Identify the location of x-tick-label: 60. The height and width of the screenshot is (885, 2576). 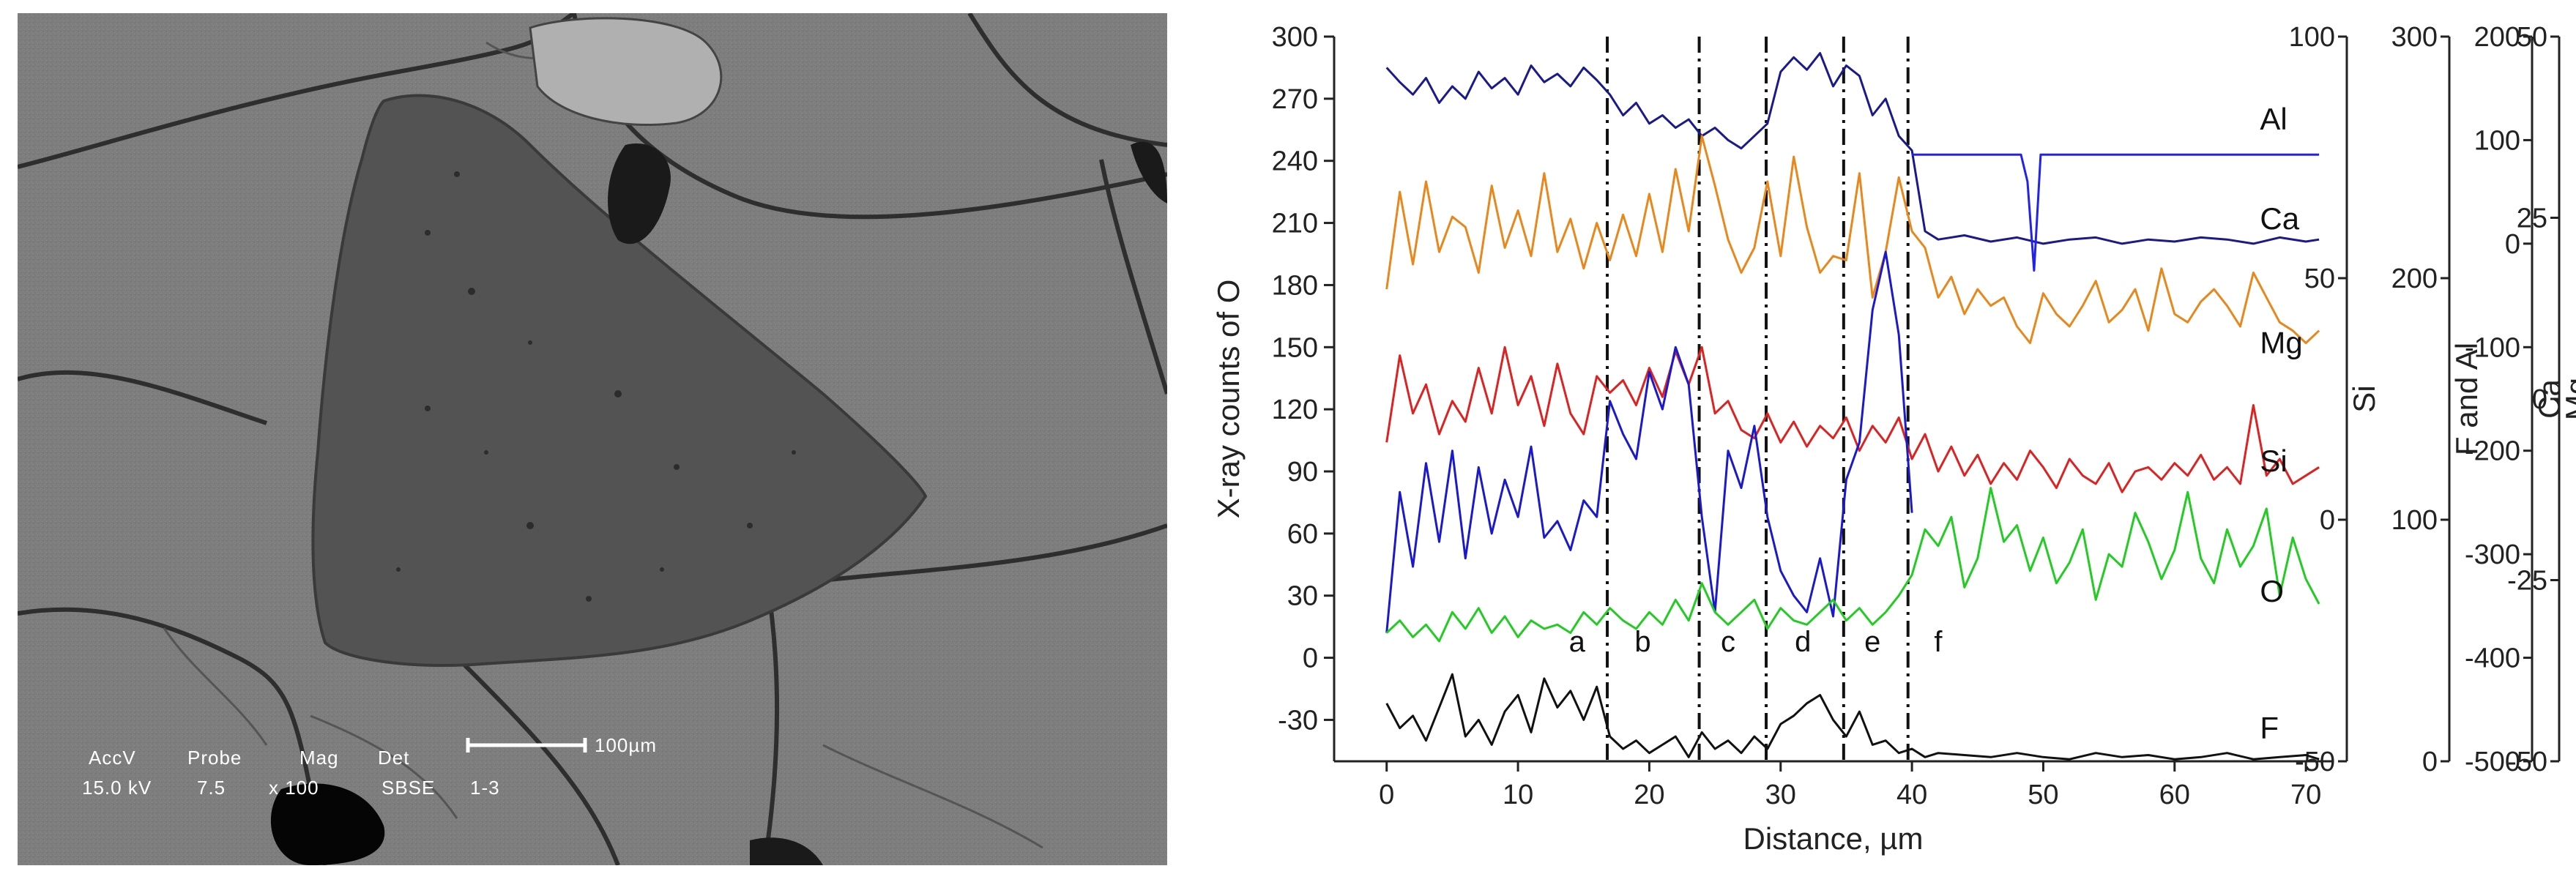
(2174, 795).